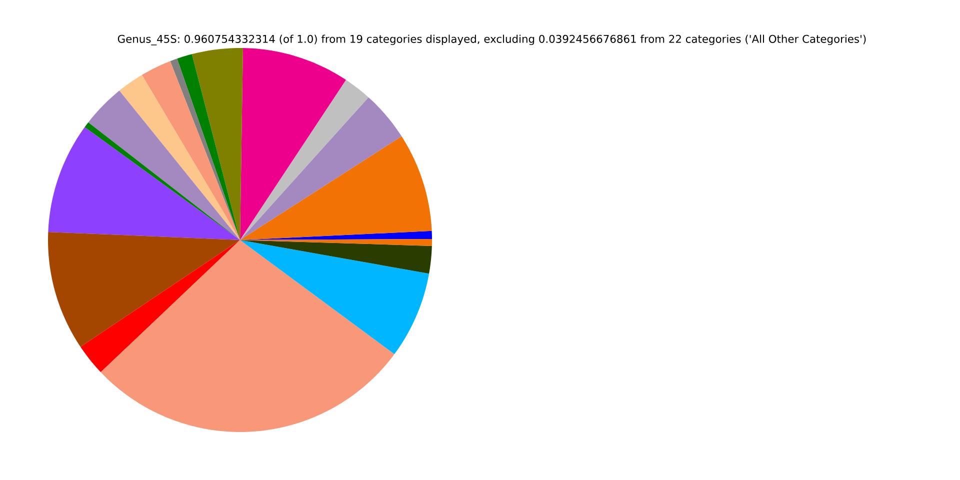  I want to click on text: Genus_45S: 0.960754332314 (of 1.0) from 19 categories displayed, excluding 0.0392456676861 from 22 categories ('All Other Categories'), so click(492, 40).